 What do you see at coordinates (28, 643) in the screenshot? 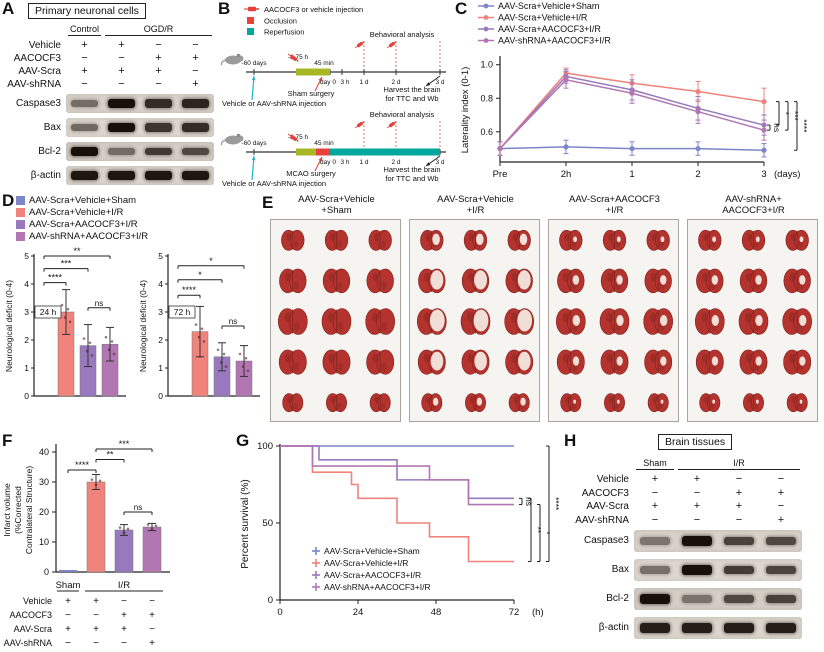
I see `treatment-label: AAV-shRNA` at bounding box center [28, 643].